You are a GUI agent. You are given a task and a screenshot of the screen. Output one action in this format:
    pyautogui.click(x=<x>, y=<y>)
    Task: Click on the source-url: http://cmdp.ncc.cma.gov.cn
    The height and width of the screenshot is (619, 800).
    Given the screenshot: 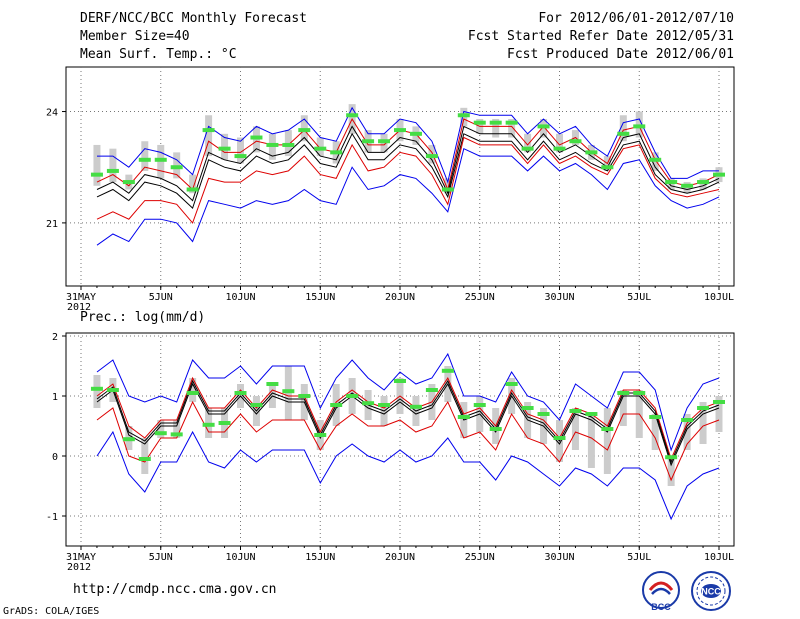 What is the action you would take?
    pyautogui.click(x=175, y=589)
    